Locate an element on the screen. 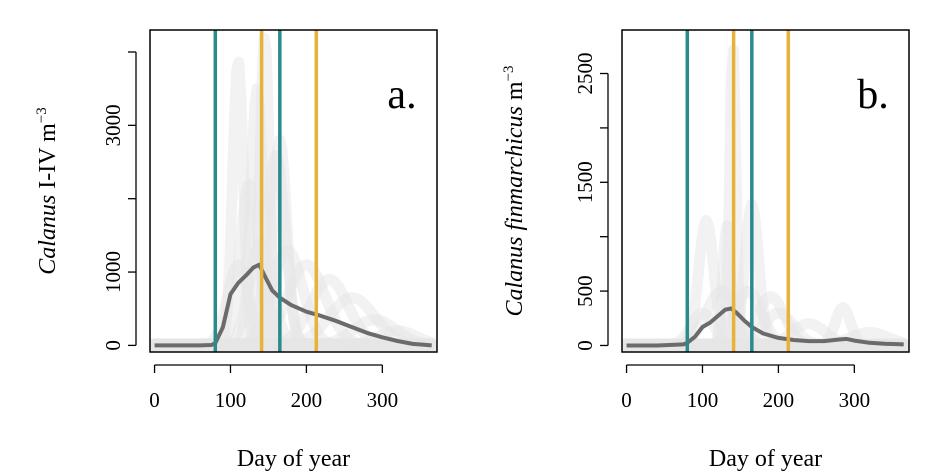  y-tick-label: 2500 is located at coordinates (585, 74).